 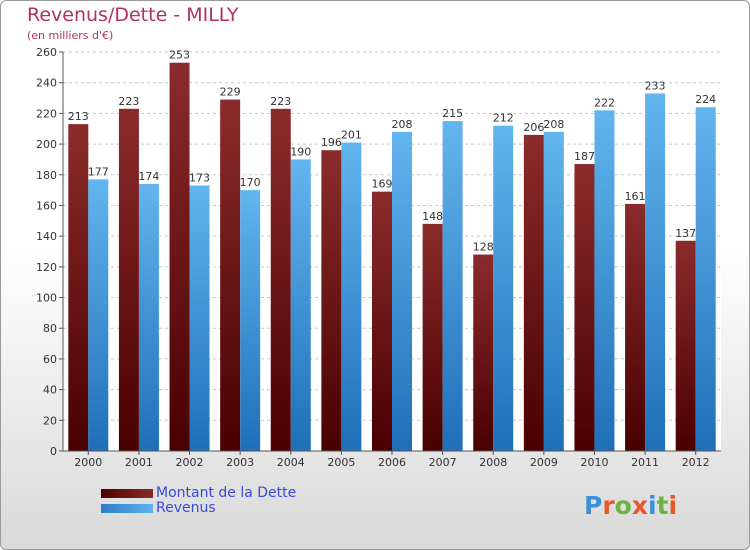 What do you see at coordinates (645, 462) in the screenshot?
I see `x-tick-label: 2011` at bounding box center [645, 462].